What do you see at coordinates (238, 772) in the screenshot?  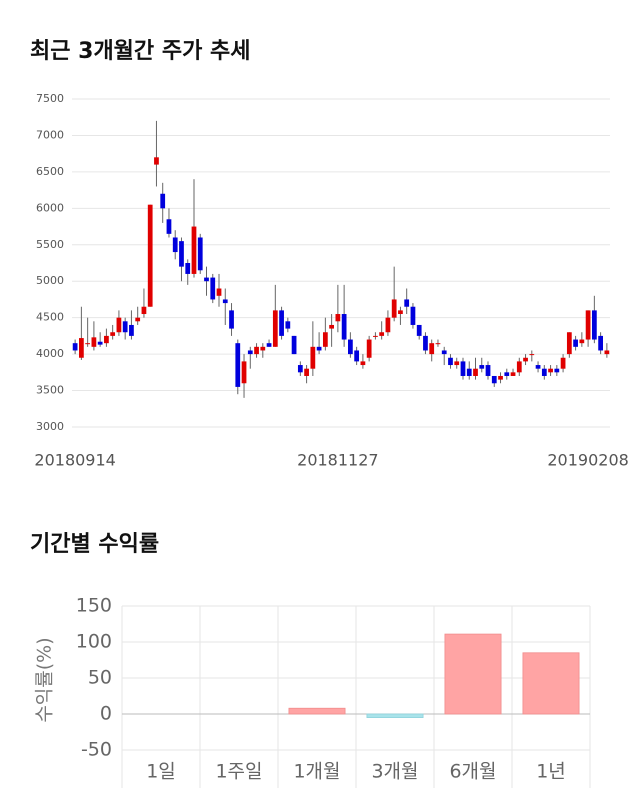 I see `x-tick-label: 1주일` at bounding box center [238, 772].